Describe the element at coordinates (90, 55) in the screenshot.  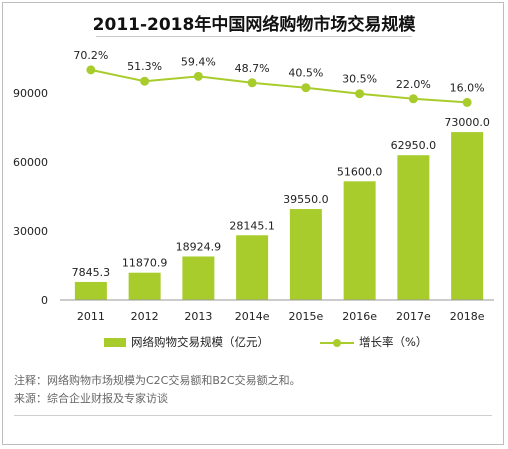
I see `growth-rate-label: 70.2%` at that location.